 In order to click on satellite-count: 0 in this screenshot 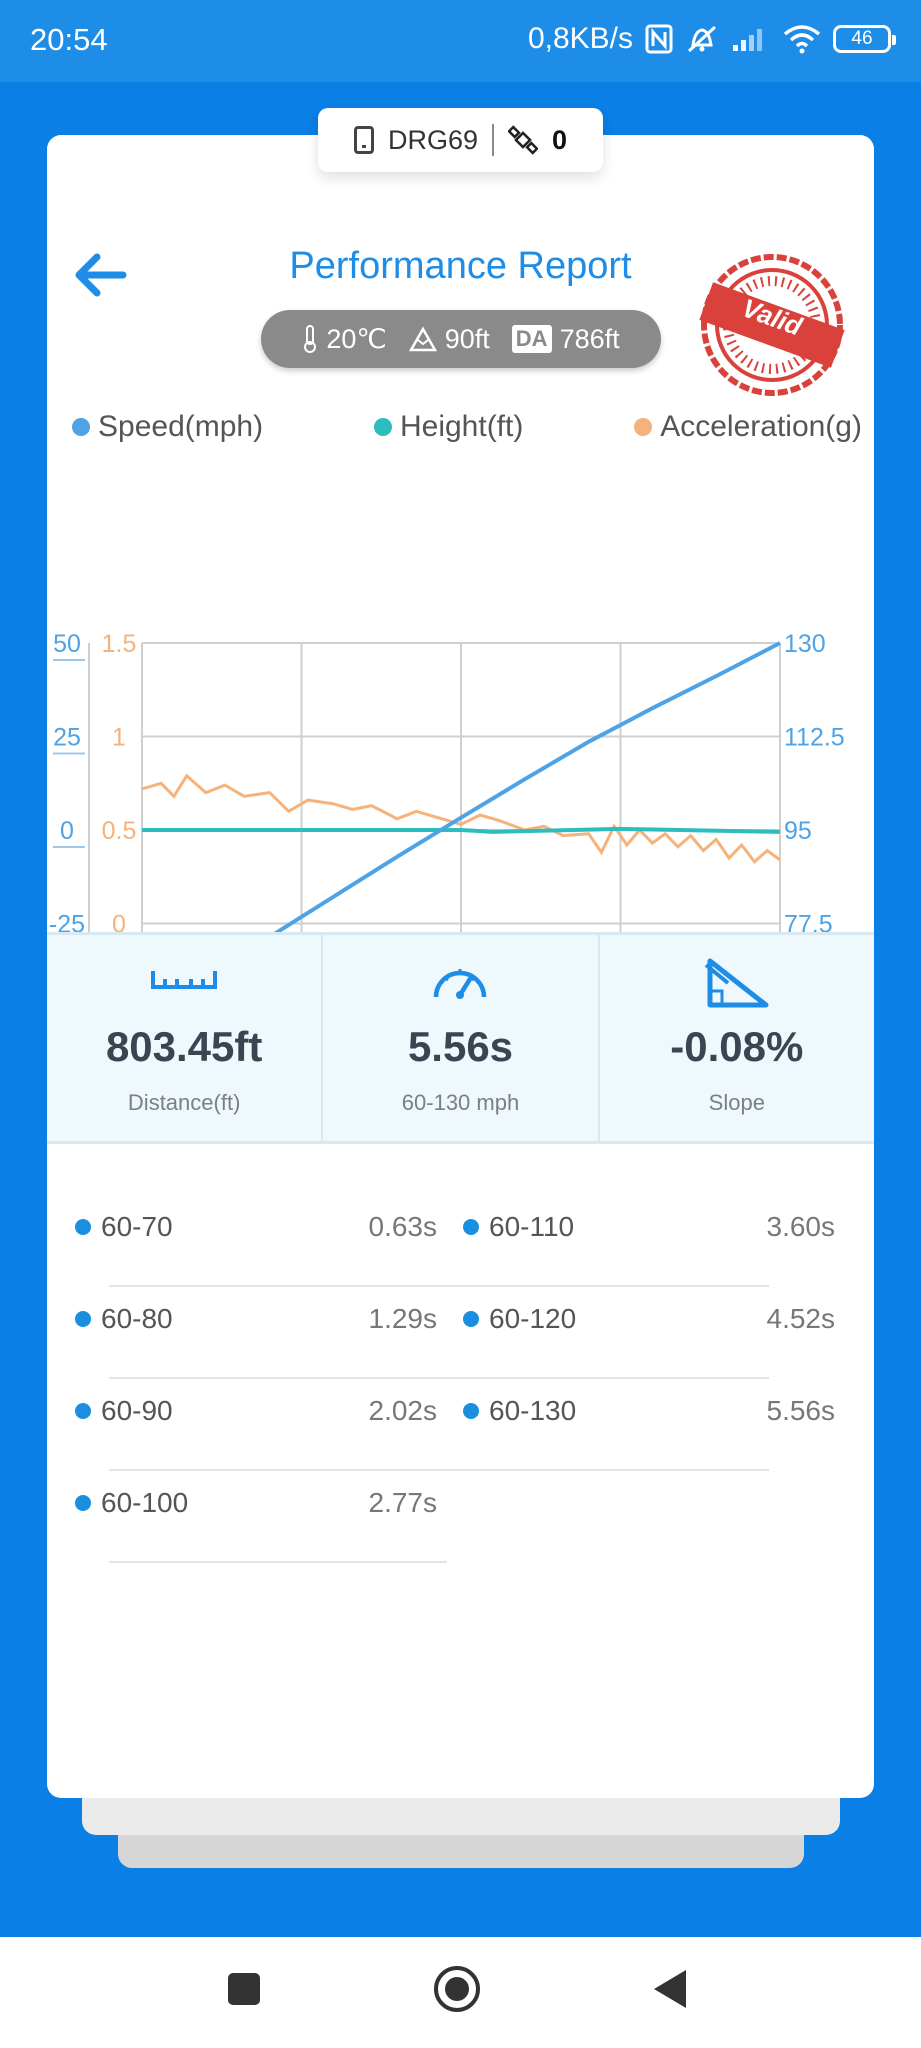, I will do `click(560, 139)`.